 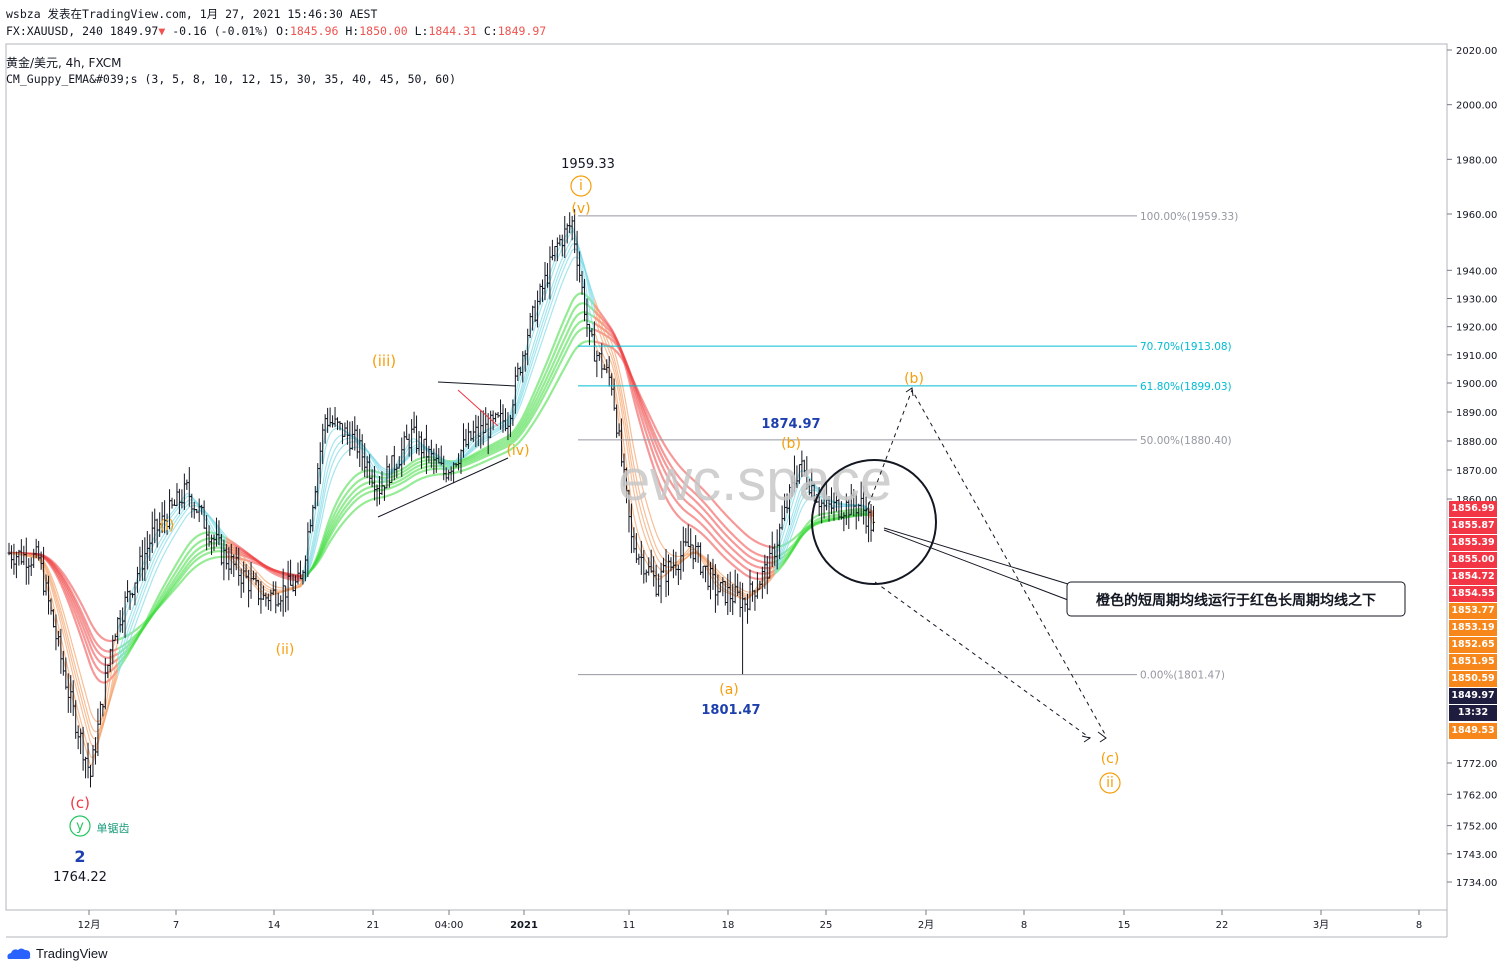 I want to click on y-tick-label: 1743.00, so click(x=1476, y=855).